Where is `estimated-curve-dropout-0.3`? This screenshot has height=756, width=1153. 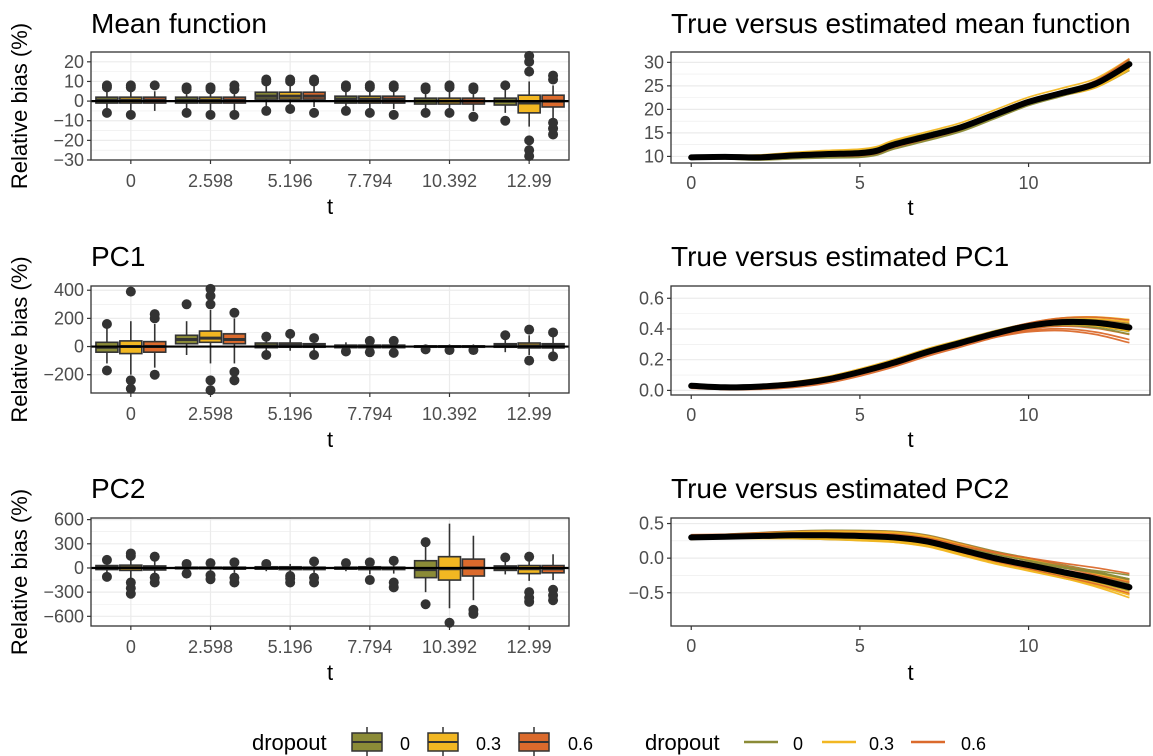
estimated-curve-dropout-0.3 is located at coordinates (910, 352).